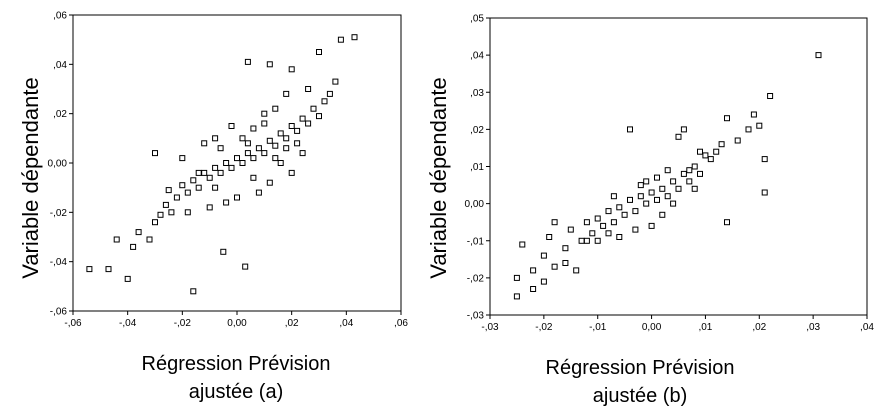 The width and height of the screenshot is (875, 414). Describe the element at coordinates (813, 327) in the screenshot. I see `x-tick-label: ,03` at that location.